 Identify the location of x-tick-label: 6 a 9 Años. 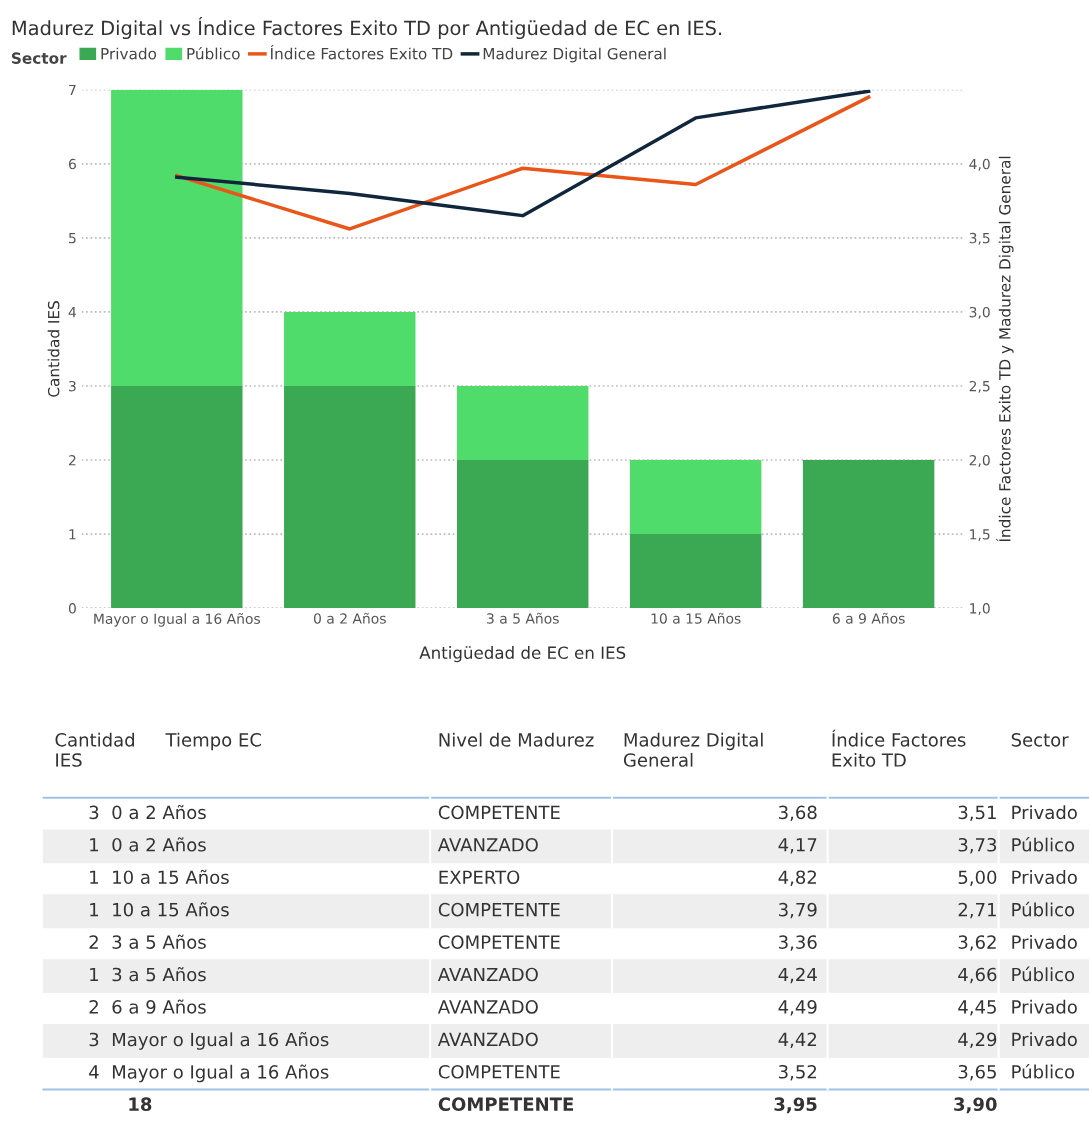
(868, 618).